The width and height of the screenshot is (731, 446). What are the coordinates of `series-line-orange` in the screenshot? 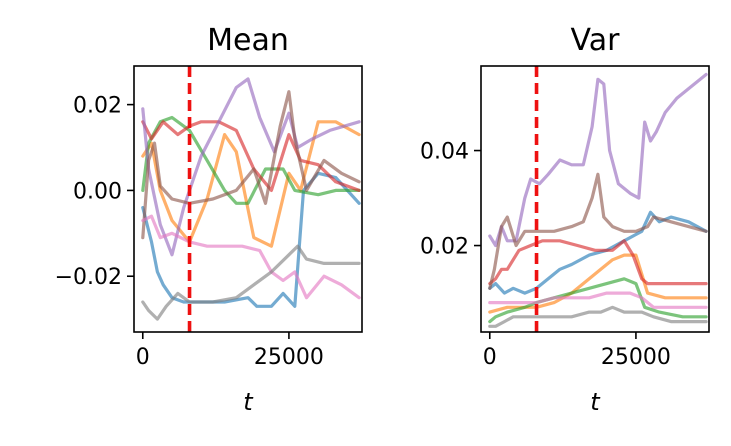 It's located at (251, 184).